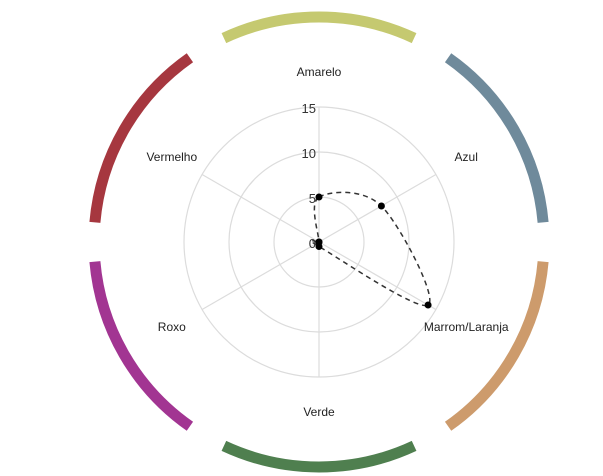 Image resolution: width=603 pixels, height=476 pixels. I want to click on category-label: Marrom/Laranja, so click(466, 327).